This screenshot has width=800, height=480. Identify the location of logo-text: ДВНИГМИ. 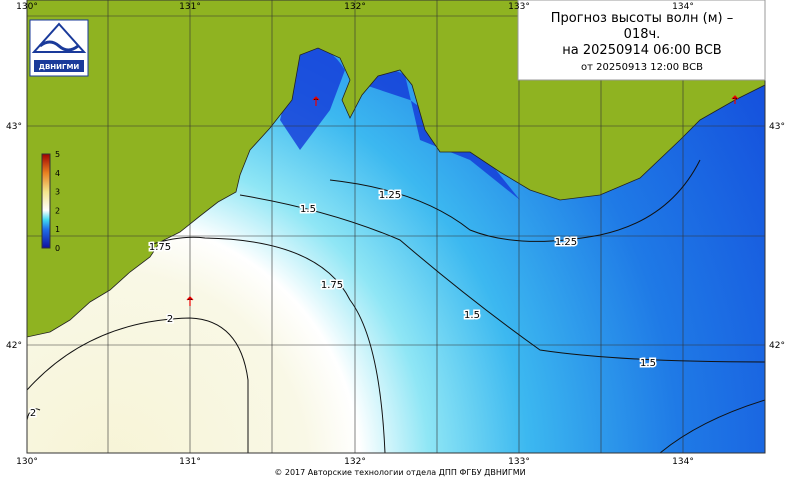
(59, 67).